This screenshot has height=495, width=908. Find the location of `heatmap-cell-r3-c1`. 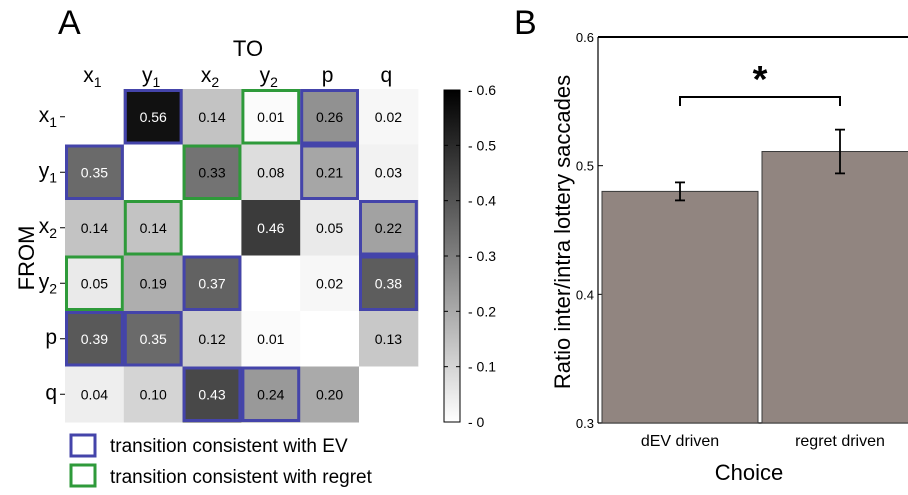

heatmap-cell-r3-c1 is located at coordinates (153, 283).